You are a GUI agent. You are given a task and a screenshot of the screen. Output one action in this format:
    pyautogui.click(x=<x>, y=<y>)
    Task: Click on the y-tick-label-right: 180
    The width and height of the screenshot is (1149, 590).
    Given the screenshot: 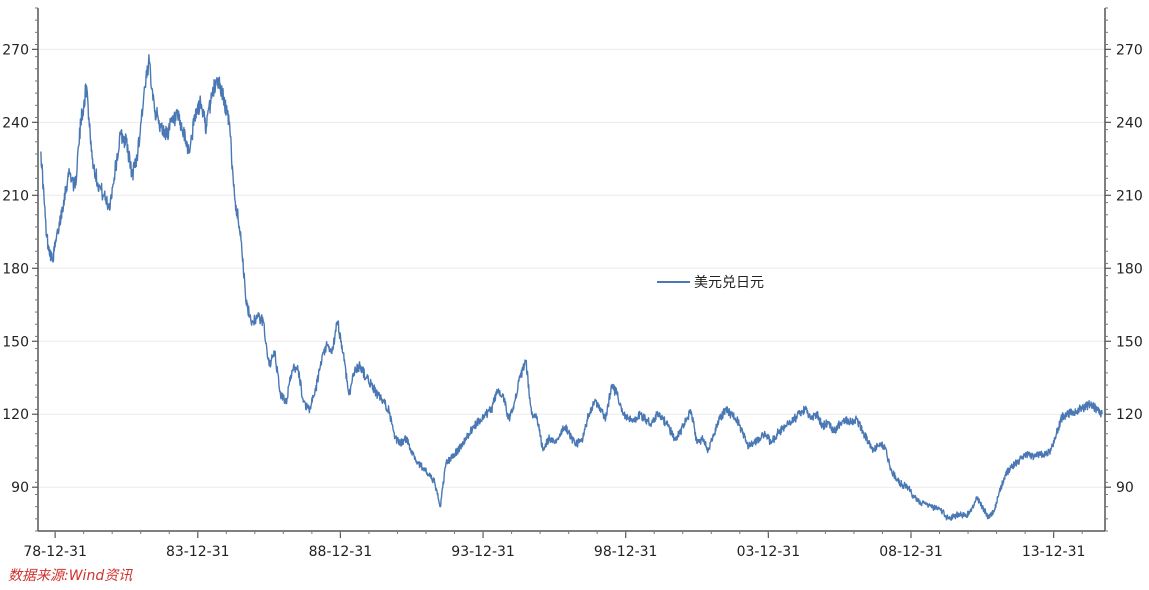 What is the action you would take?
    pyautogui.click(x=1129, y=269)
    